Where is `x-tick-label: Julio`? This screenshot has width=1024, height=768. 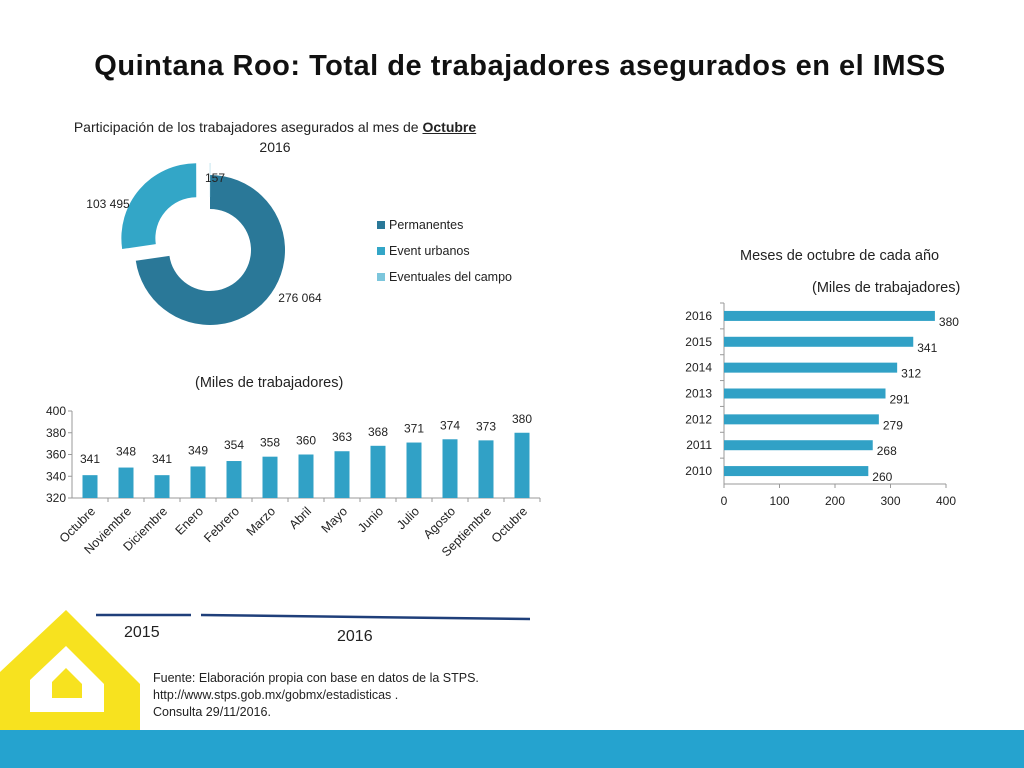
x-tick-label: Julio is located at coordinates (408, 518).